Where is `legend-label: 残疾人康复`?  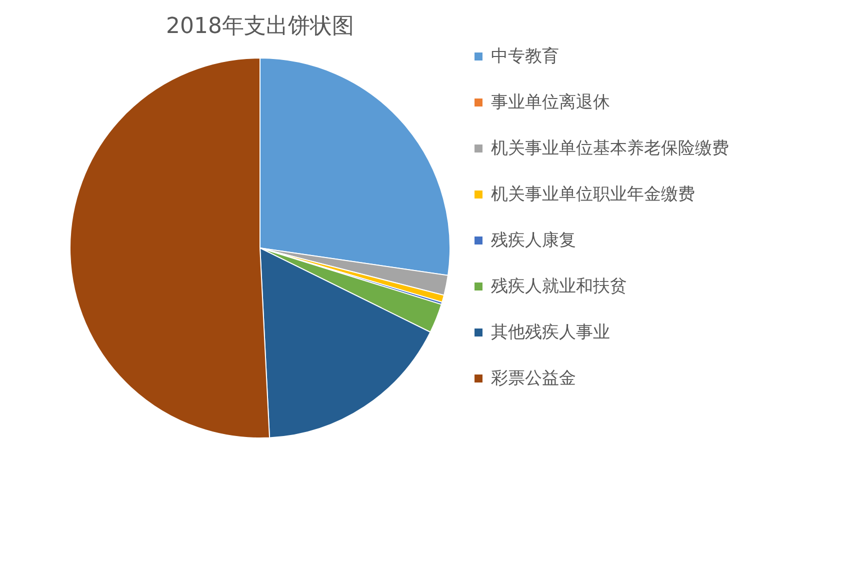 legend-label: 残疾人康复 is located at coordinates (533, 240).